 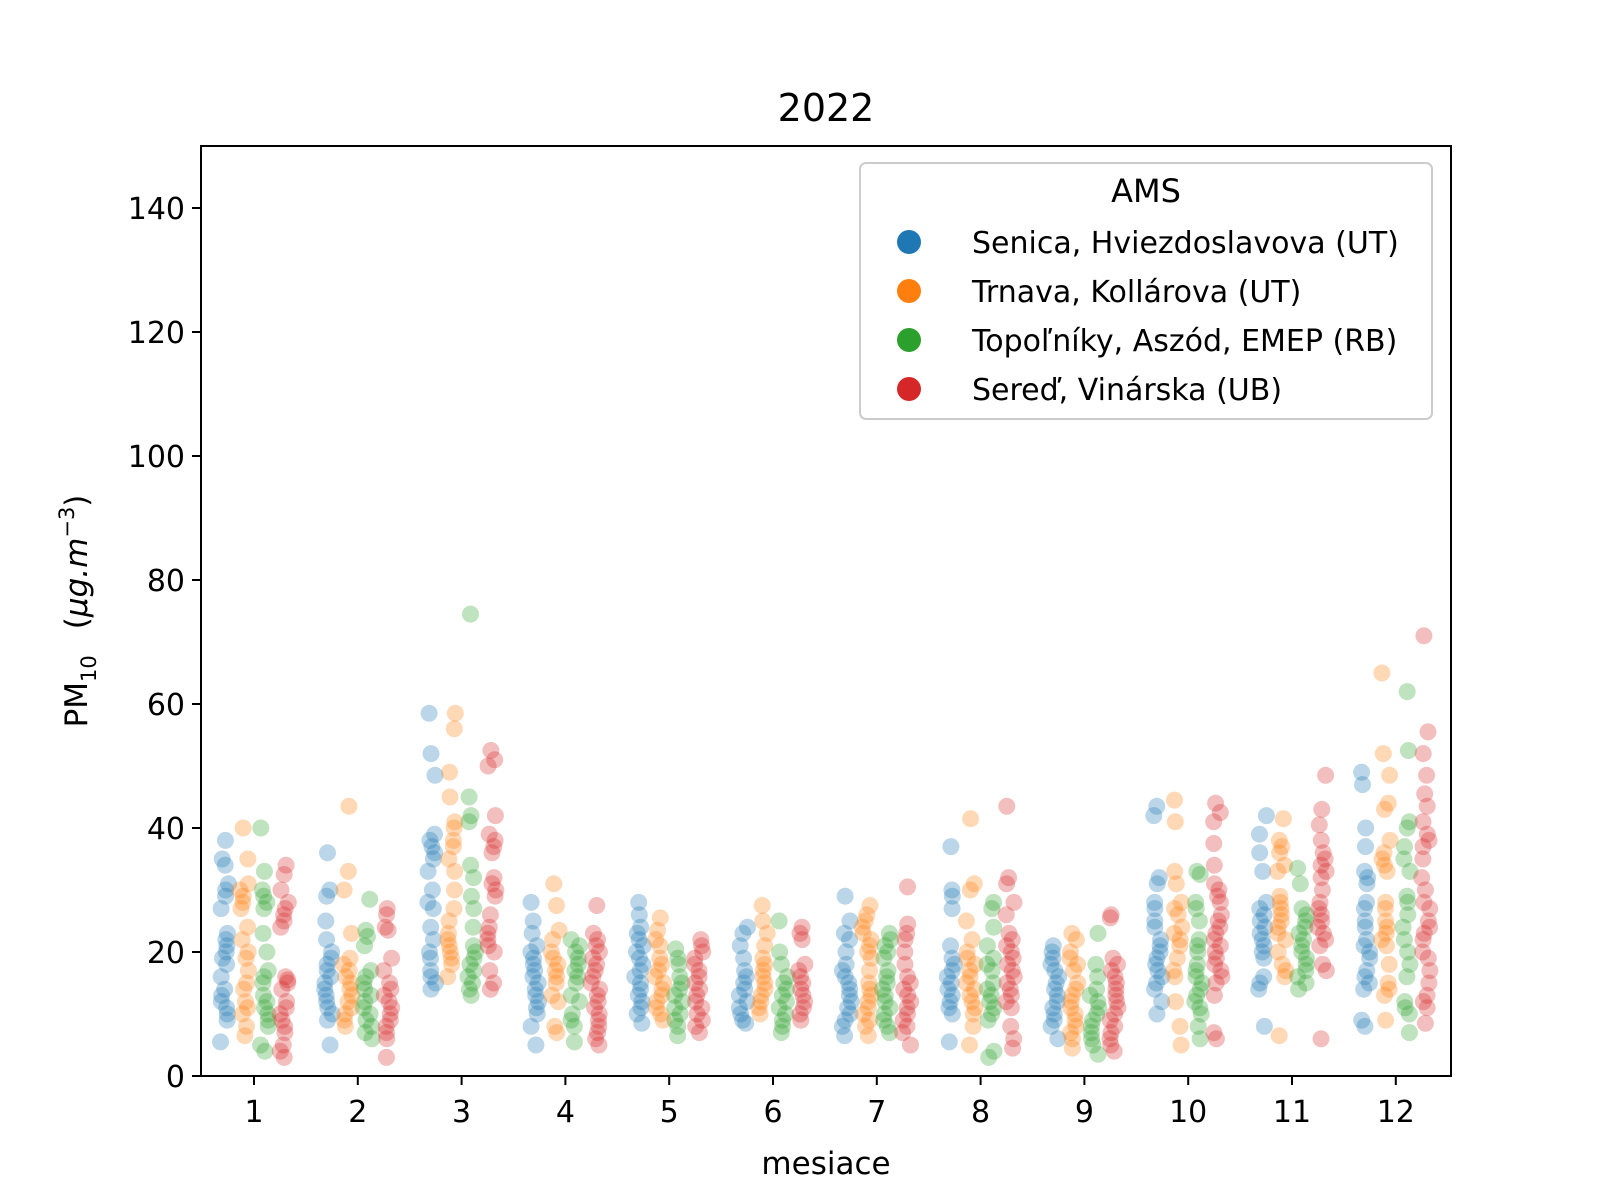 What do you see at coordinates (1146, 191) in the screenshot?
I see `legend-title: AMS` at bounding box center [1146, 191].